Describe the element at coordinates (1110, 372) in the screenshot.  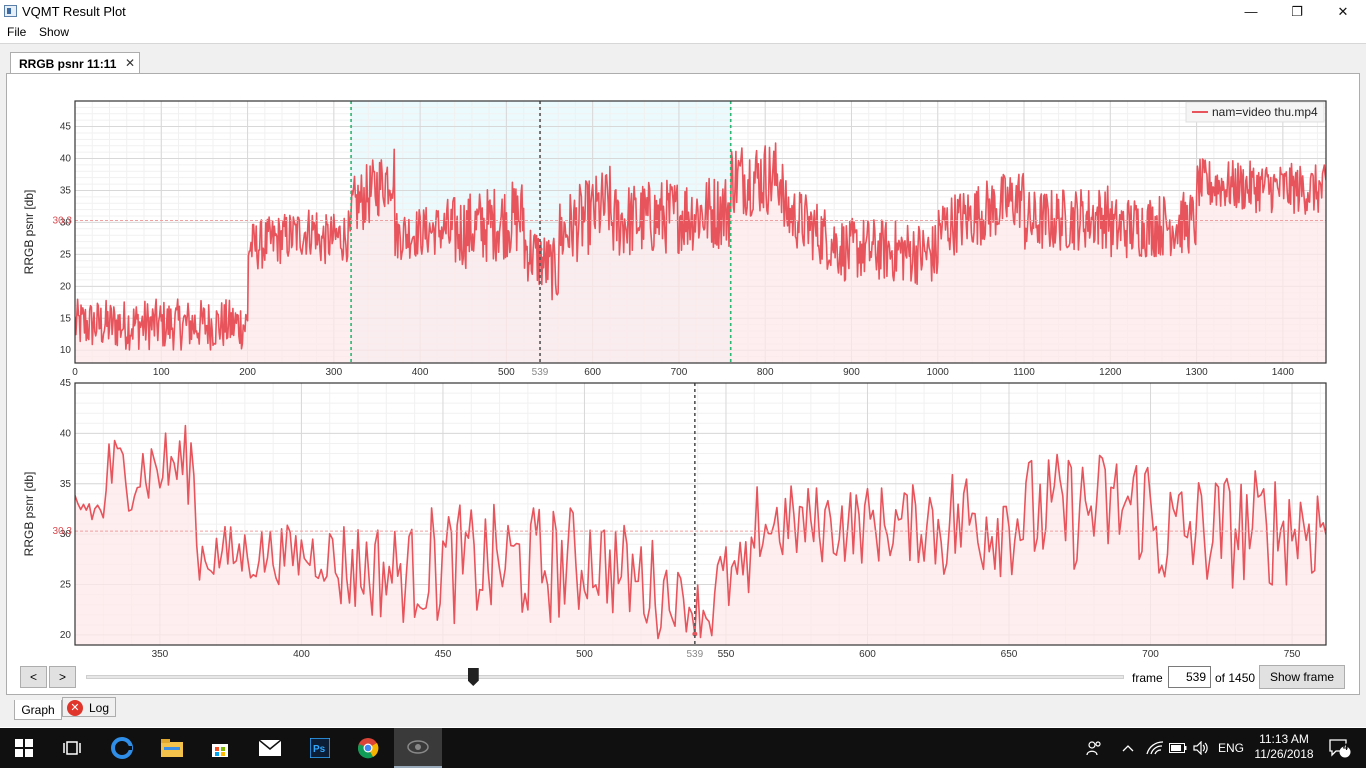
I see `x-tick-label: 1200` at that location.